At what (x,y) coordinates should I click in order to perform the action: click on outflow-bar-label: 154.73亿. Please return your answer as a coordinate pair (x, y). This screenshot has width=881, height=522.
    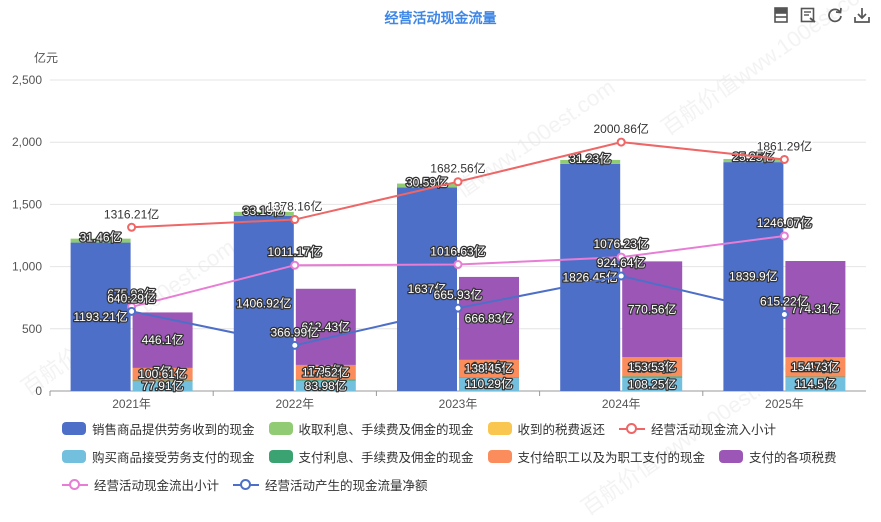
    Looking at the image, I should click on (815, 366).